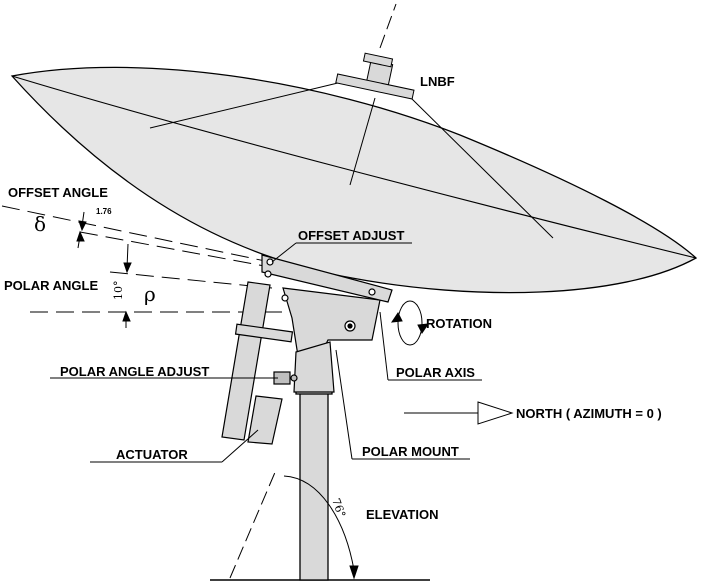 The width and height of the screenshot is (706, 583). I want to click on polar-mount-body, so click(331, 340).